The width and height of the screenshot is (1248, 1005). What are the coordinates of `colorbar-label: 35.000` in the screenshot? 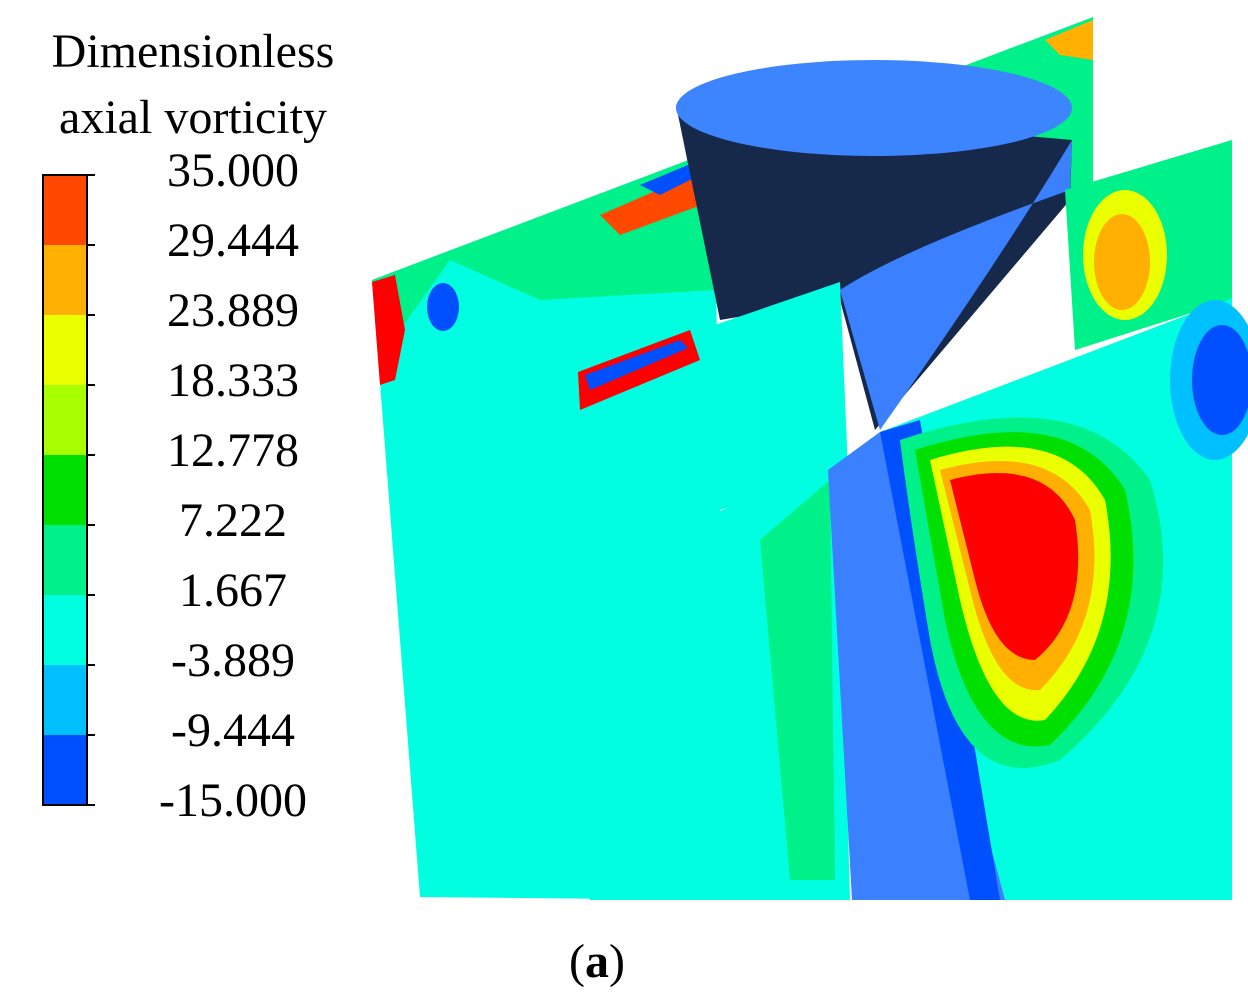 It's located at (233, 170).